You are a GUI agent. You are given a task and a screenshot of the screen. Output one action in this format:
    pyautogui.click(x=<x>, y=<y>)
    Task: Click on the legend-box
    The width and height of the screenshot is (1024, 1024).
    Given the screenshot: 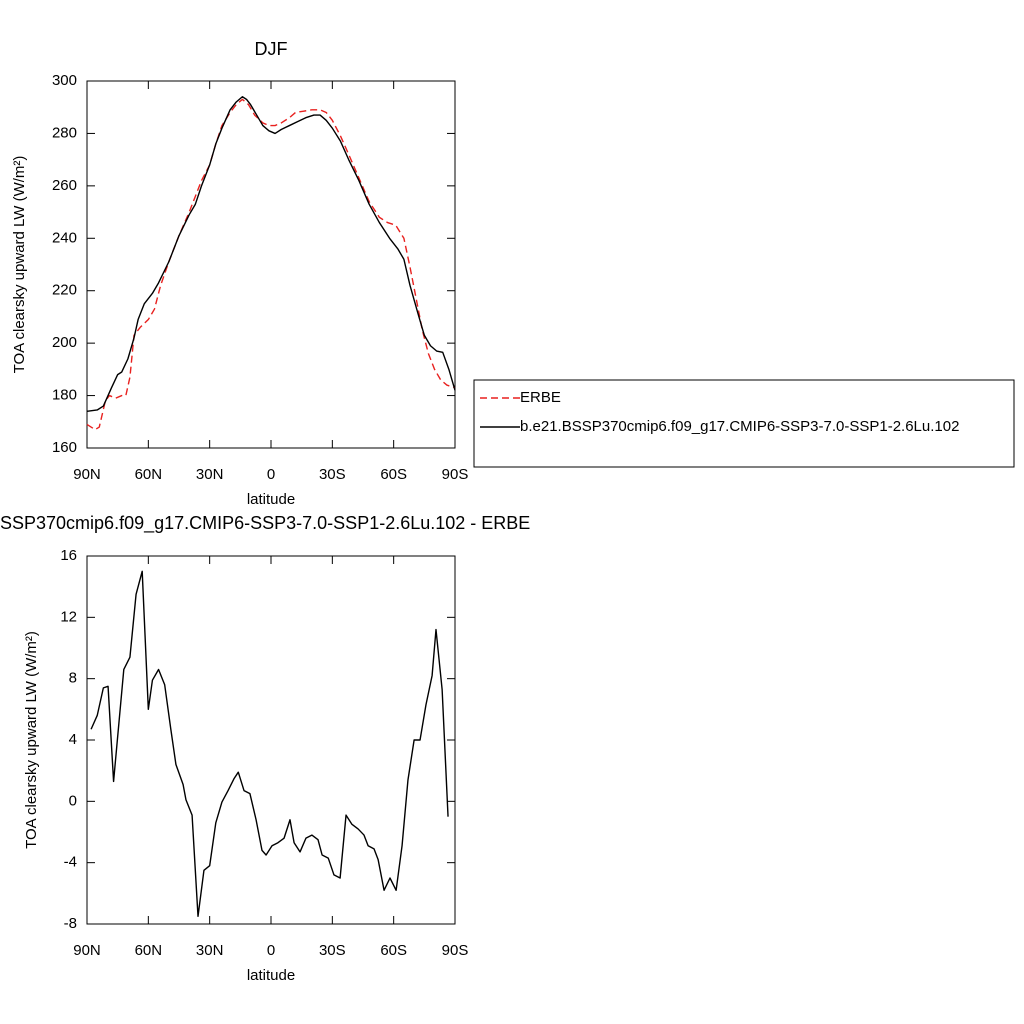 What is the action you would take?
    pyautogui.click(x=744, y=423)
    